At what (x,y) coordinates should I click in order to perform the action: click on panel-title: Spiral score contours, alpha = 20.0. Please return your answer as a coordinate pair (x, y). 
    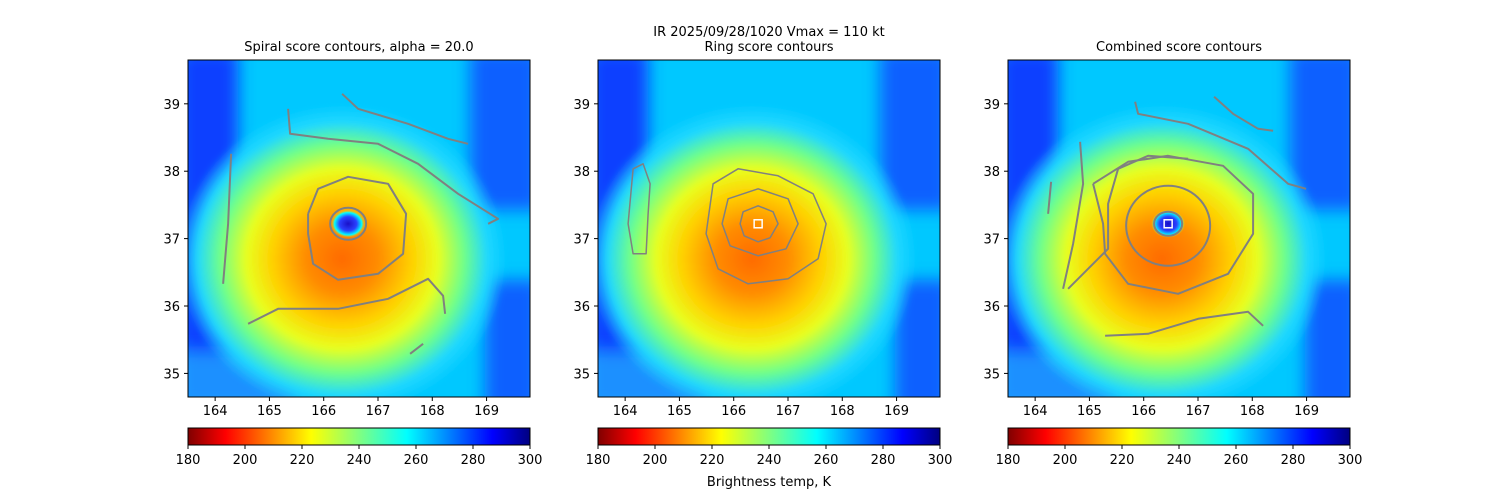
    Looking at the image, I should click on (358, 47).